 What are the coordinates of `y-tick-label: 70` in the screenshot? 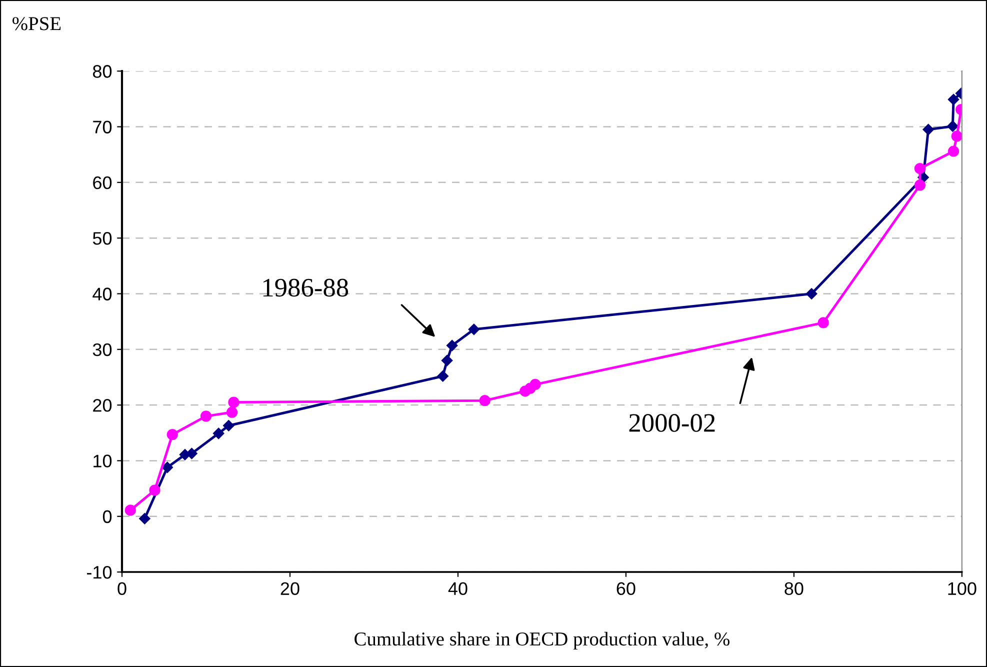 It's located at (102, 127).